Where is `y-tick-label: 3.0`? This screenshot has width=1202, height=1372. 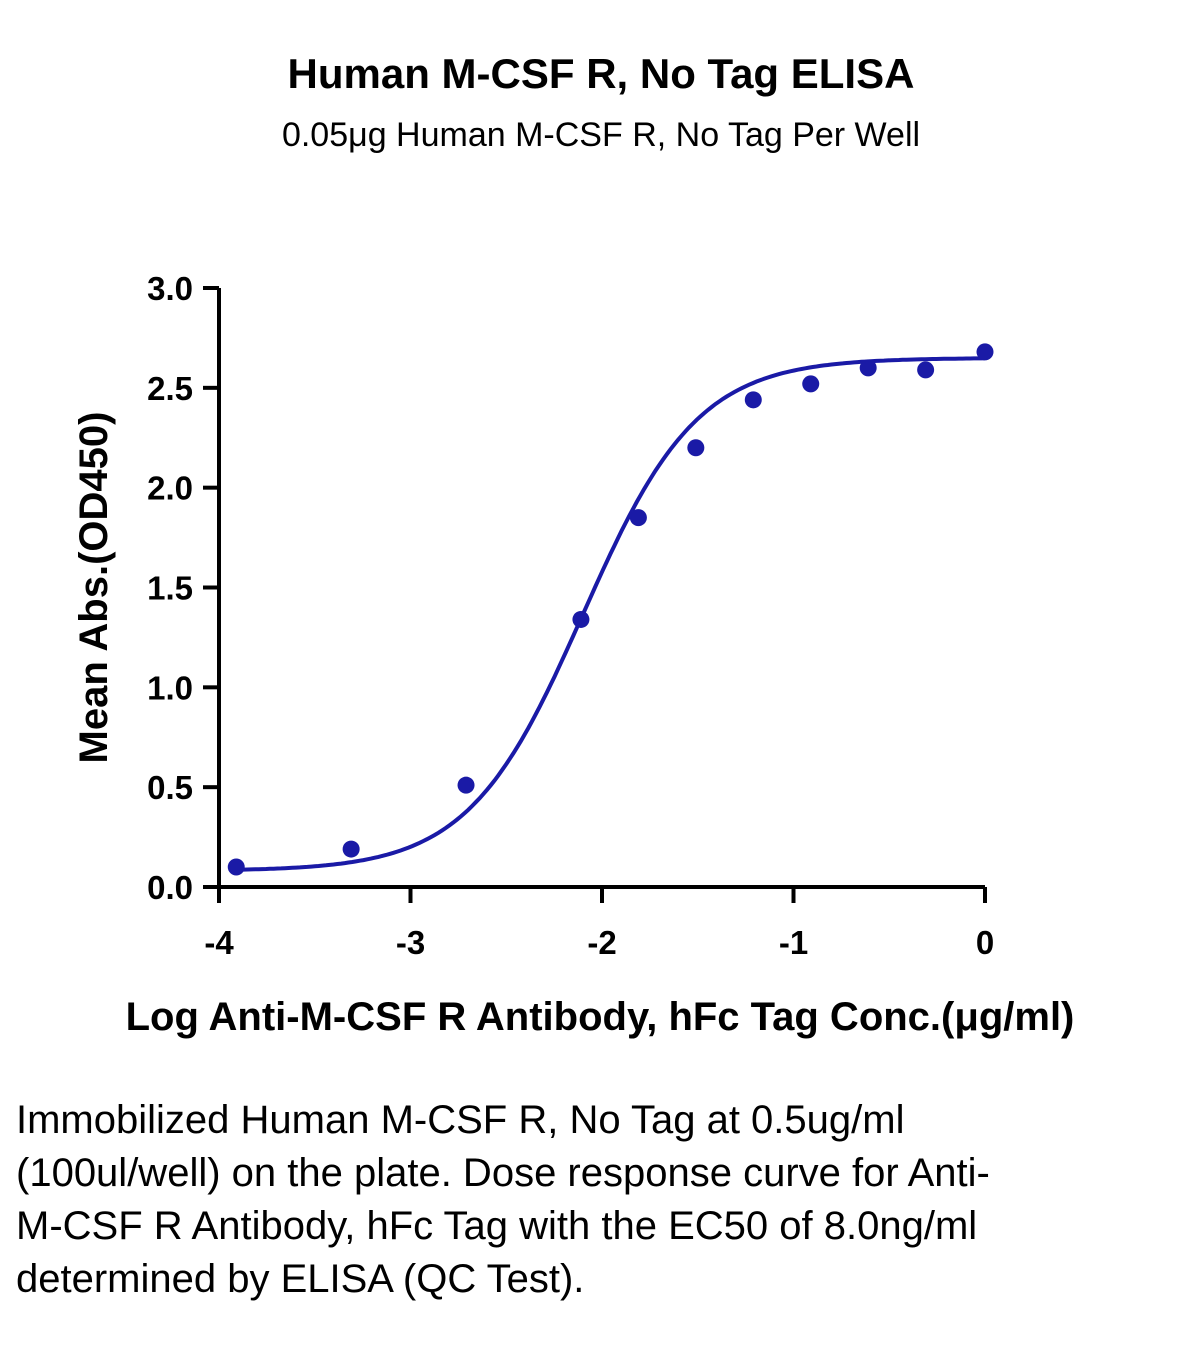
y-tick-label: 3.0 is located at coordinates (170, 288).